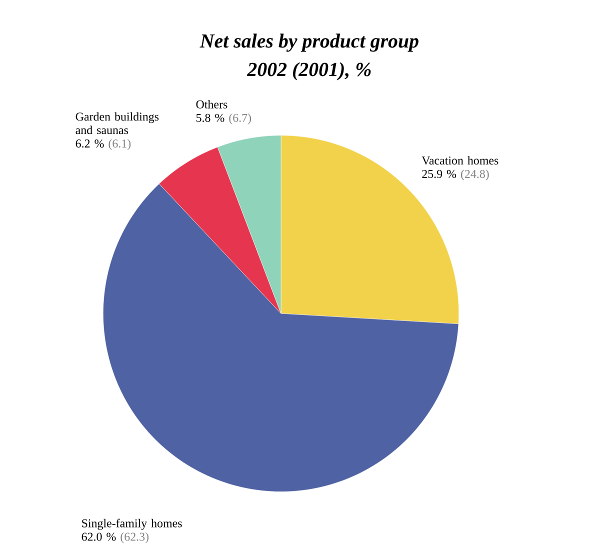 The height and width of the screenshot is (547, 594). What do you see at coordinates (119, 144) in the screenshot?
I see `text: (6.1)` at bounding box center [119, 144].